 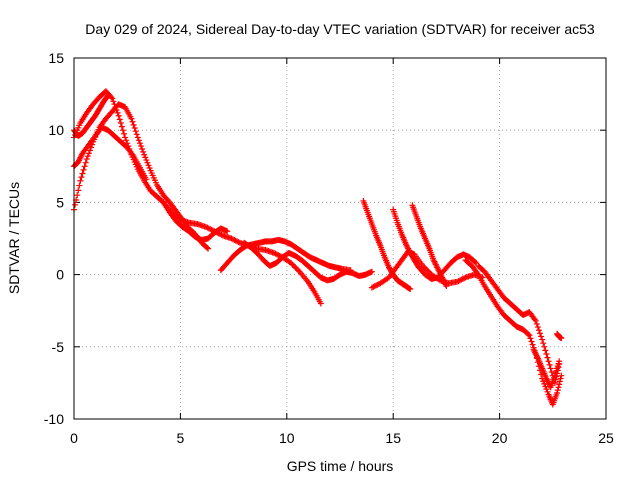 What do you see at coordinates (429, 246) in the screenshot?
I see `series-satellite-track-k` at bounding box center [429, 246].